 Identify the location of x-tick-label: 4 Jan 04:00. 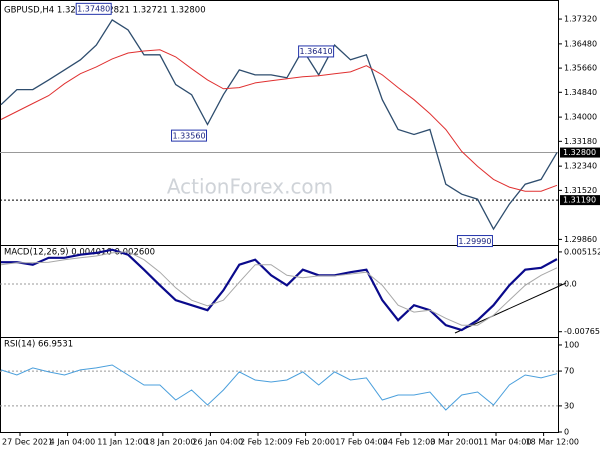
(73, 442).